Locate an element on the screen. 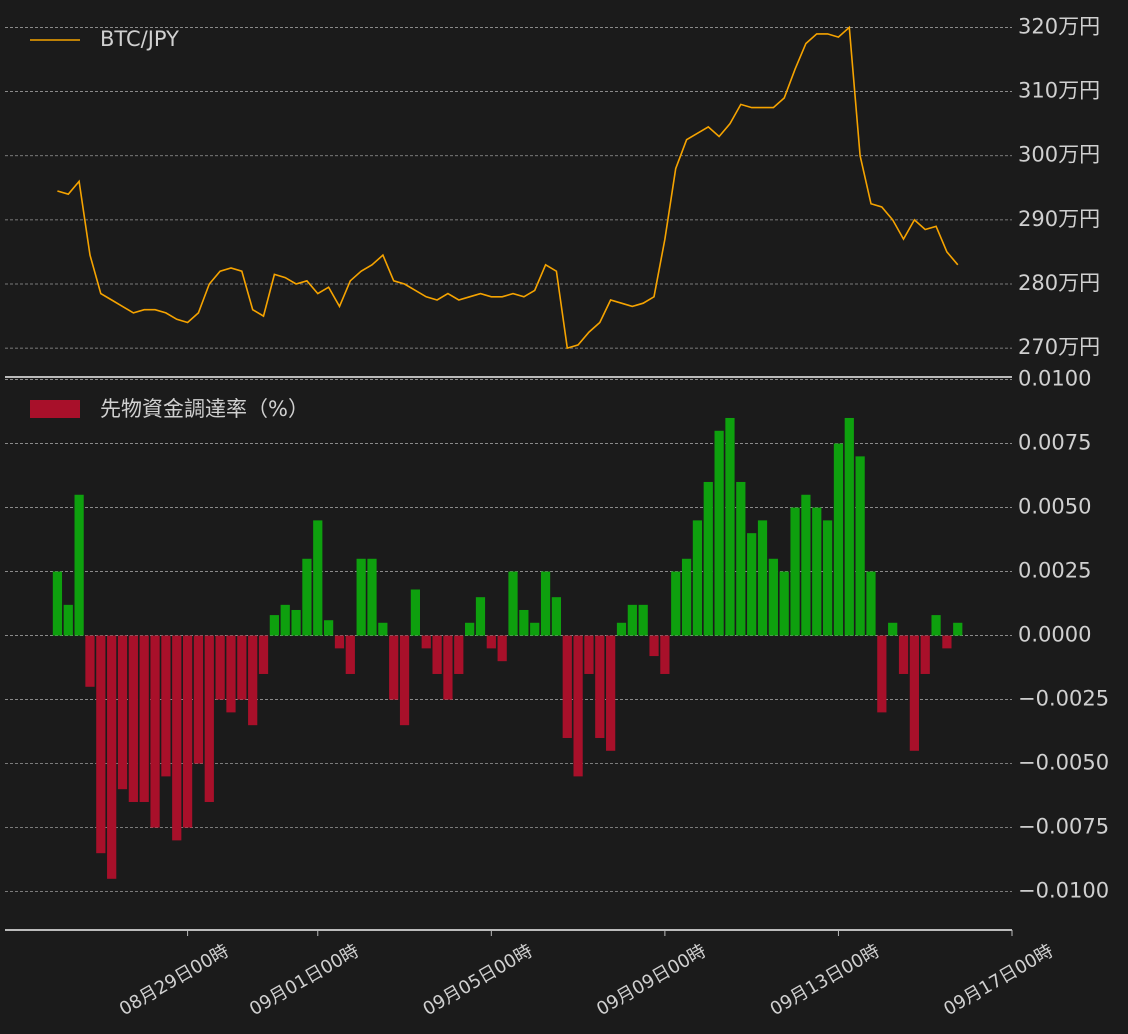 The image size is (1128, 1034). y-tick-label: 0.0075 is located at coordinates (1054, 443).